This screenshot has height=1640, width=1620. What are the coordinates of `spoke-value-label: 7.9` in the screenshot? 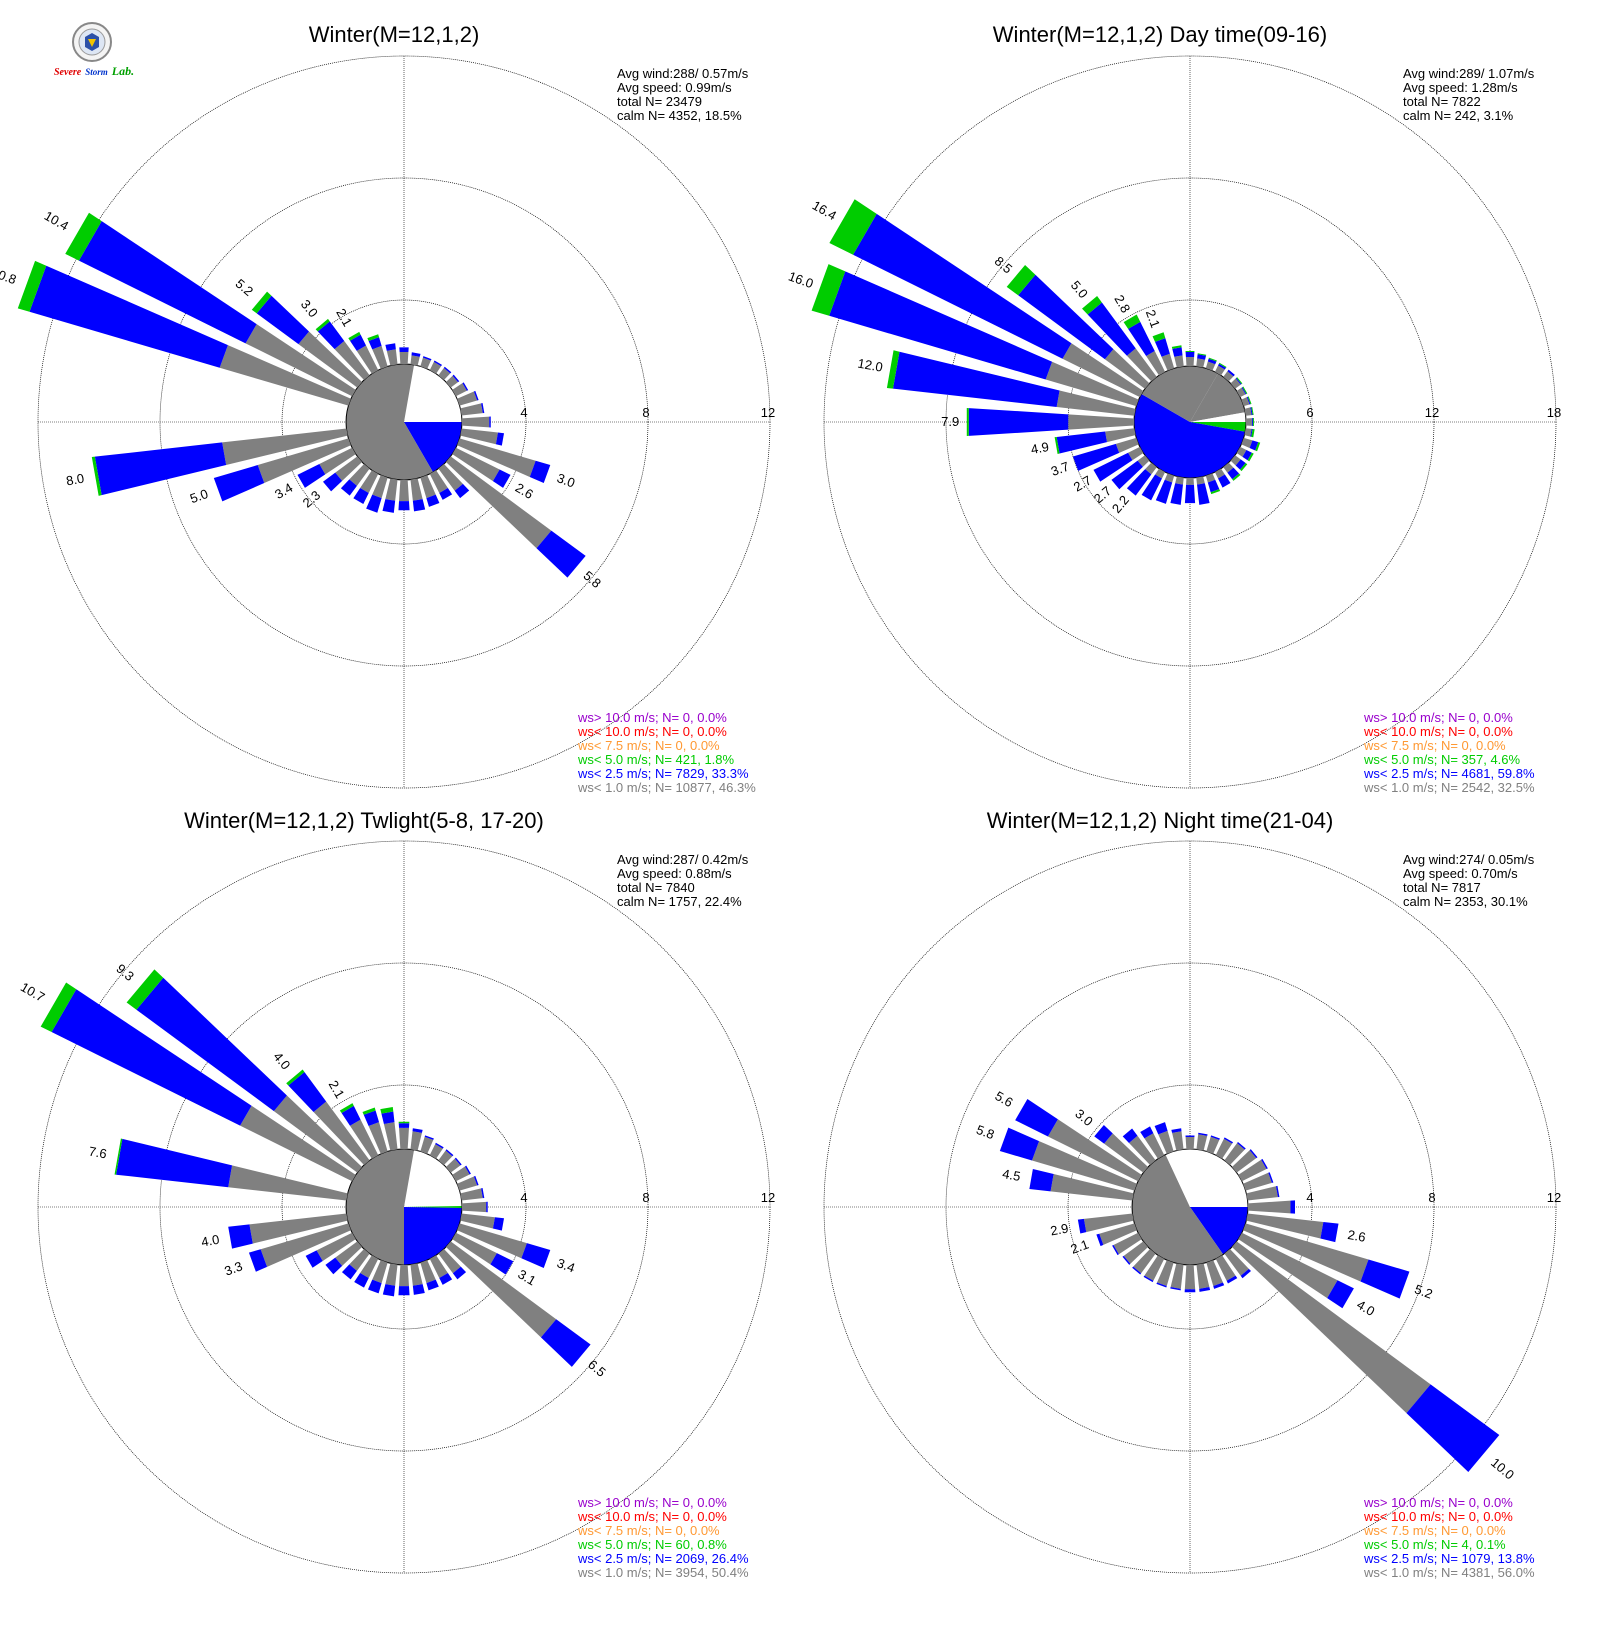 It's located at (950, 421).